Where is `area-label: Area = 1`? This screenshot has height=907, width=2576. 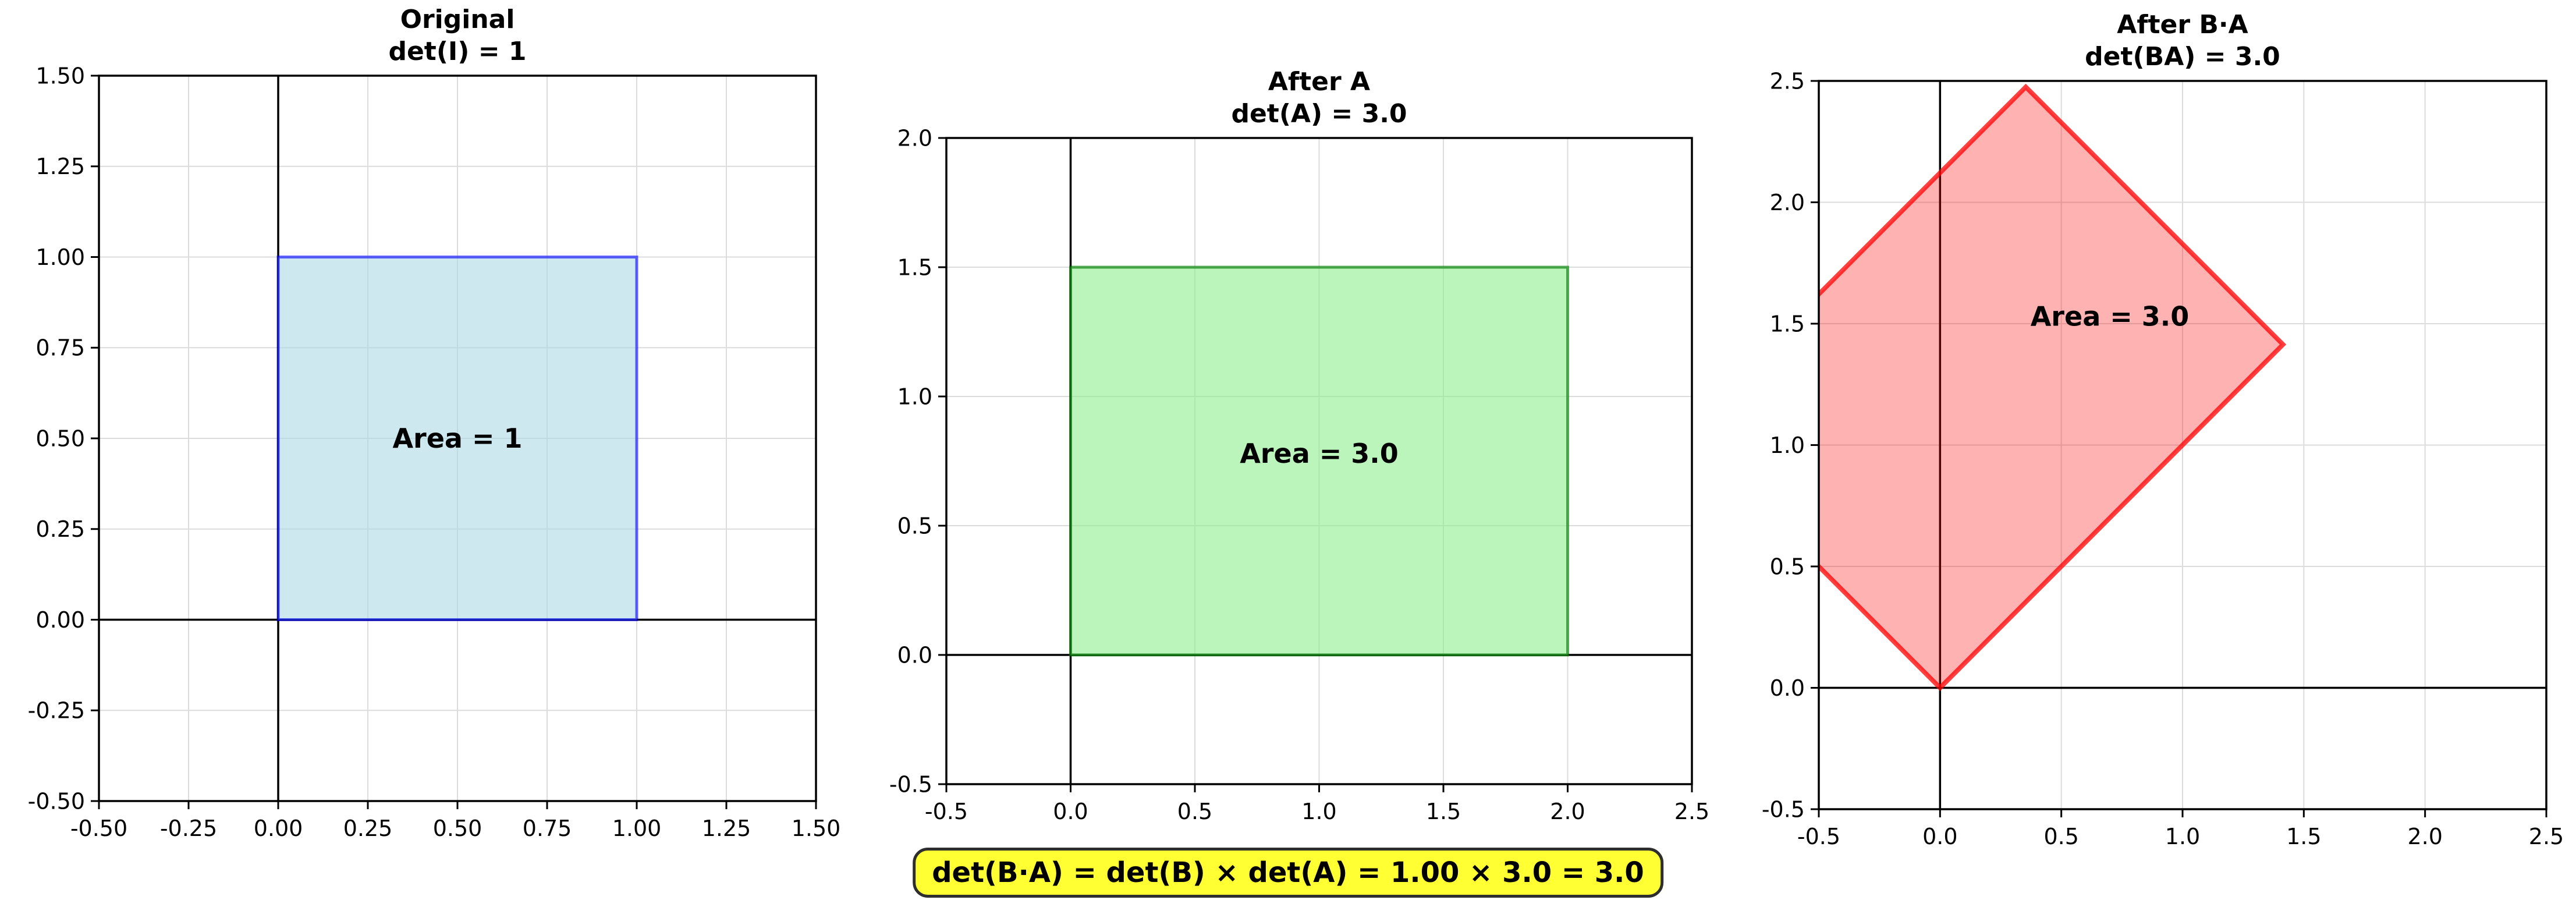
area-label: Area = 1 is located at coordinates (457, 439).